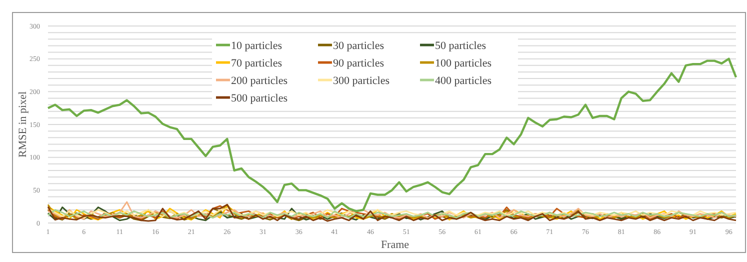 The height and width of the screenshot is (262, 747). Describe the element at coordinates (463, 64) in the screenshot. I see `legend-label: 100 particles` at that location.